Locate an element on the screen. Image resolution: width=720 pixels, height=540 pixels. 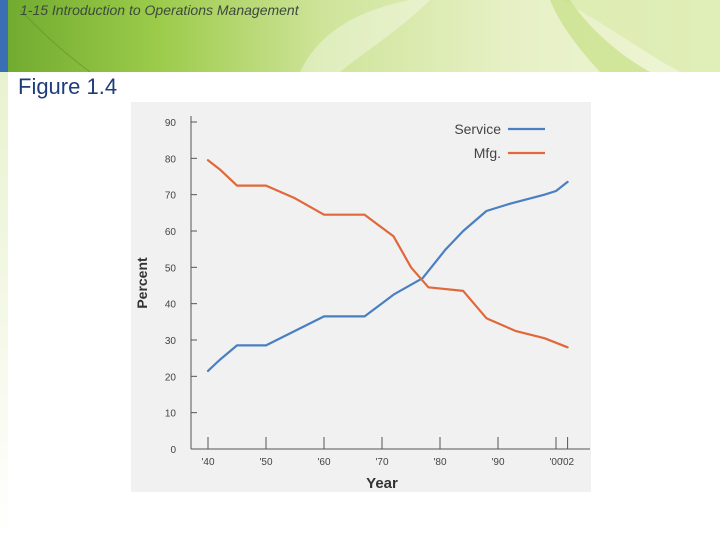
x-tick-label: '90 is located at coordinates (497, 462).